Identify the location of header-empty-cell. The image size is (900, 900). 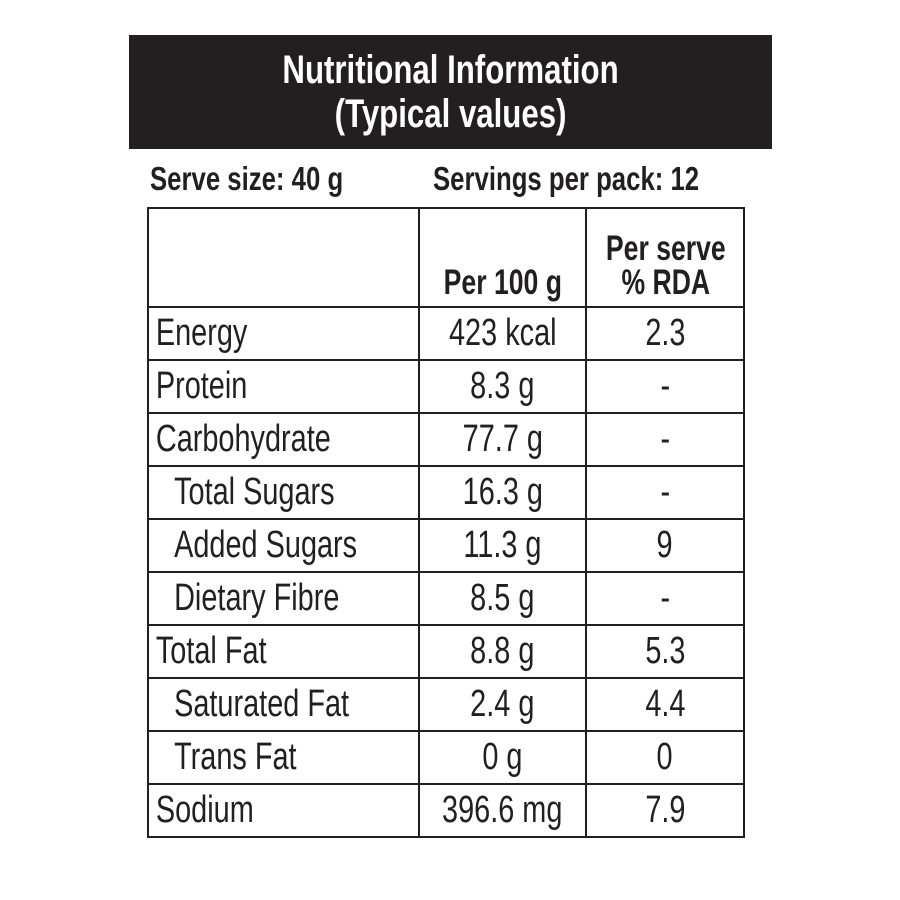
(283, 257).